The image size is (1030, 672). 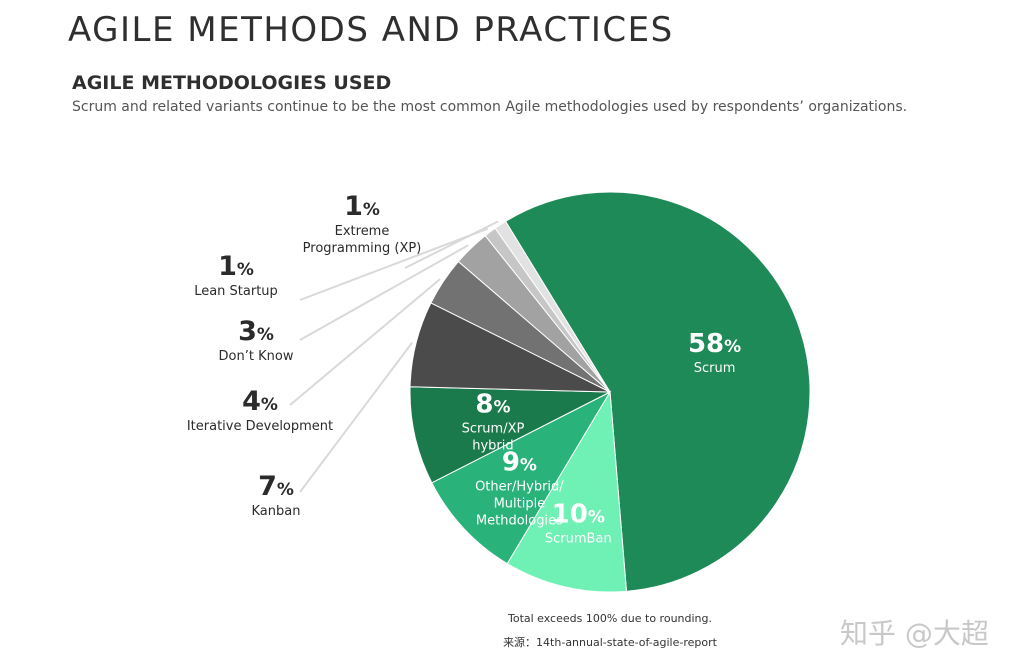 I want to click on section-title: AGILE METHODOLOGIES USED, so click(x=232, y=83).